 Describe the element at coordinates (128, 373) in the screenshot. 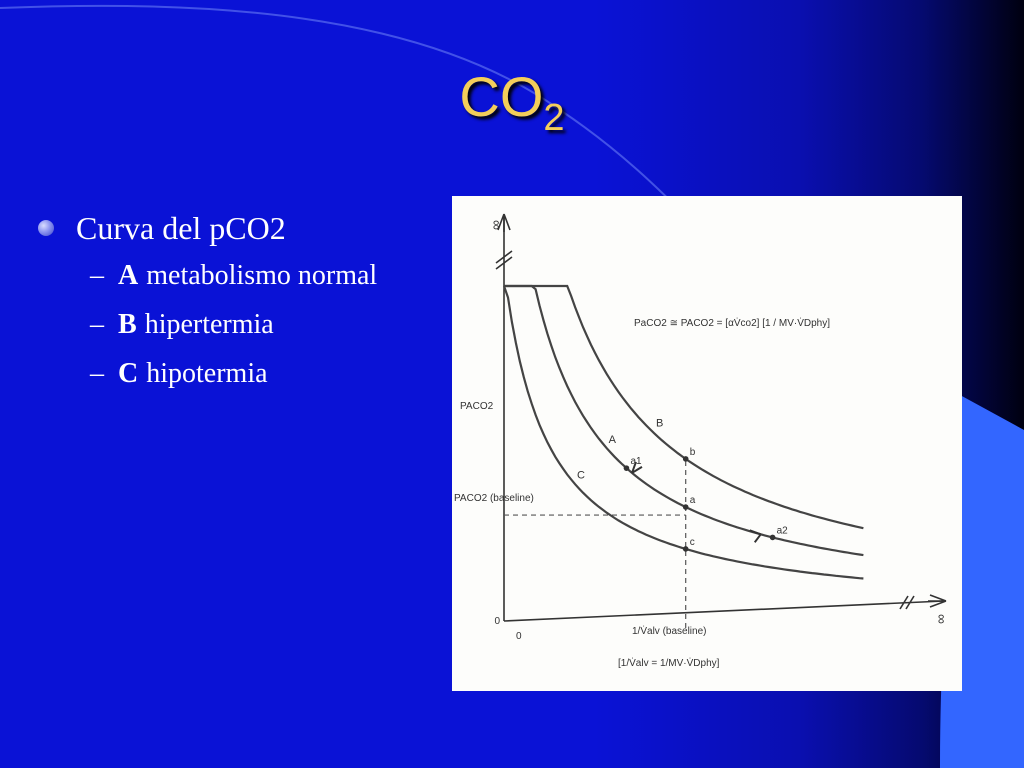

I see `subitem-letter: C` at that location.